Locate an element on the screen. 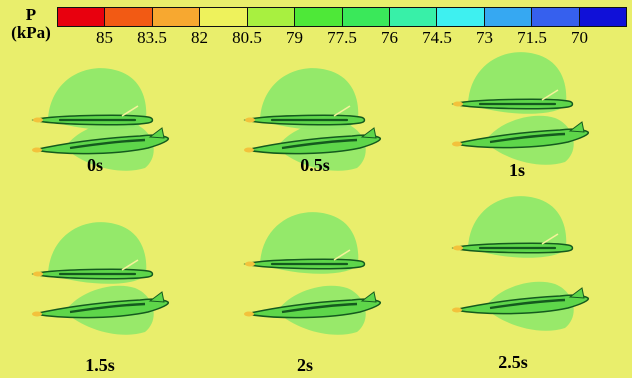 This screenshot has width=632, height=378. colorbar-tick-label: 76 is located at coordinates (389, 37).